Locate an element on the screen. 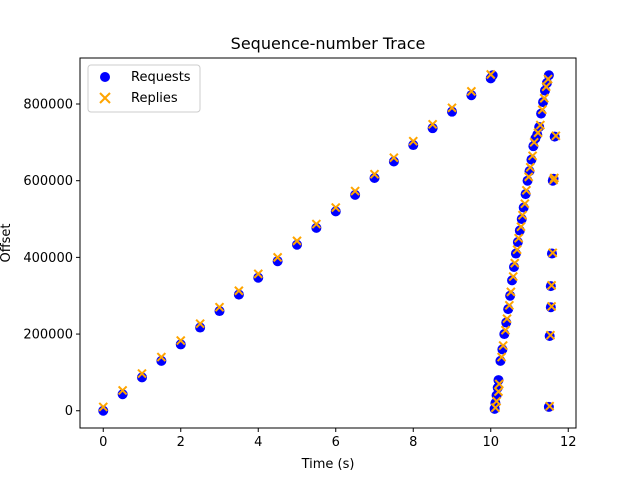  y-tick-label: 600000 is located at coordinates (48, 181).